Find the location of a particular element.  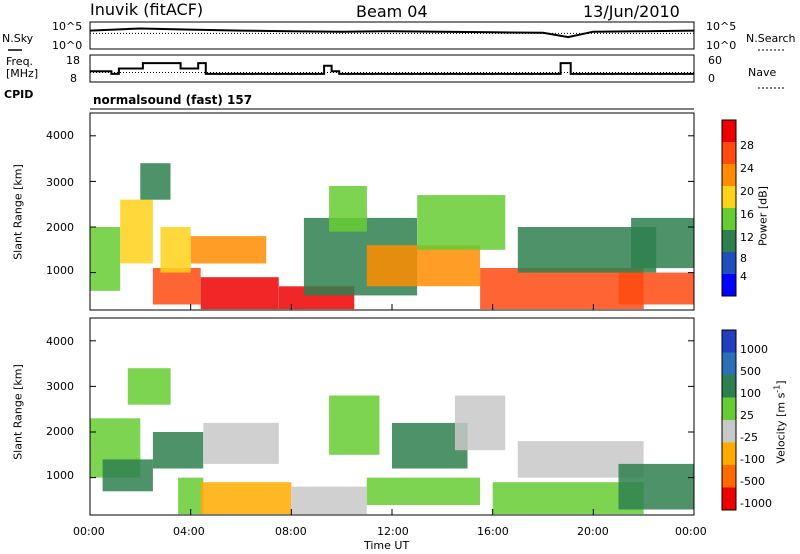

velocity-ytick-3000: 3000 is located at coordinates (60, 386).